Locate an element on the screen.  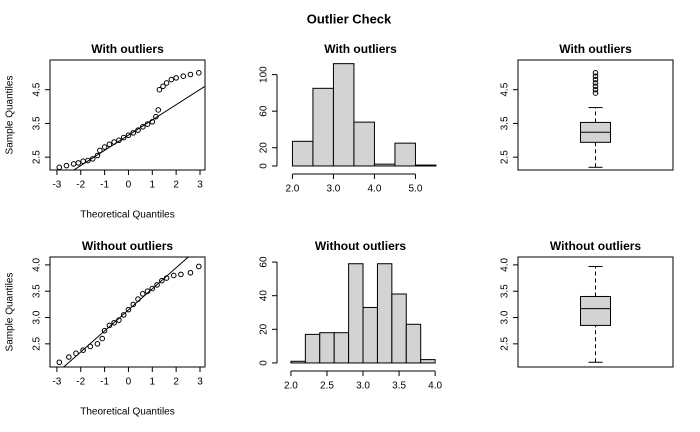
panel: With outliers 0 20 60 100 2.0 3.0 4.0 5.0 is located at coordinates (348, 118).